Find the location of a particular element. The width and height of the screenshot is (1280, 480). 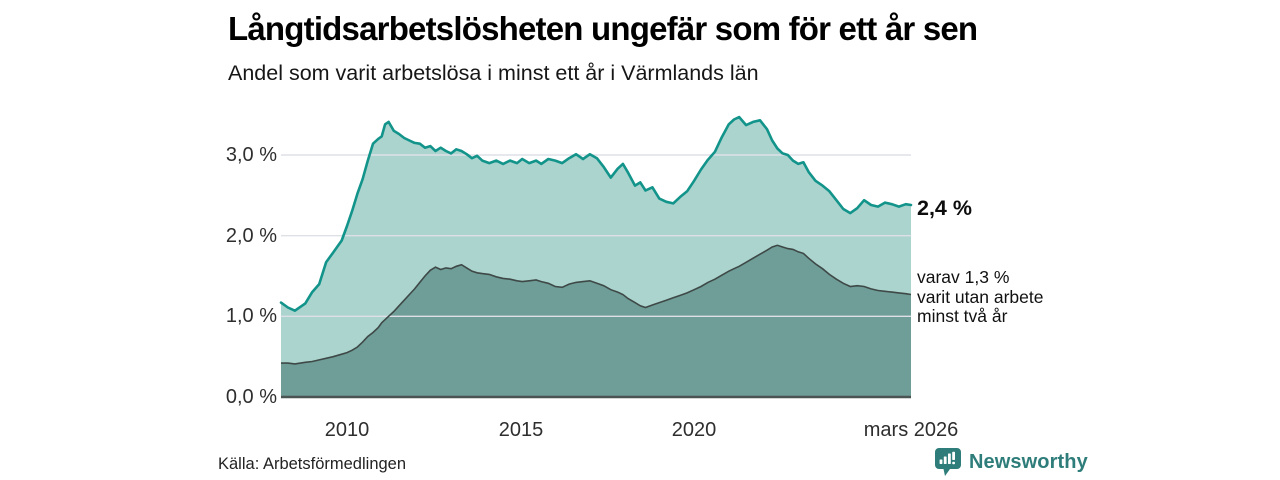

annotation-line-1: varav 1,3 % is located at coordinates (963, 277).